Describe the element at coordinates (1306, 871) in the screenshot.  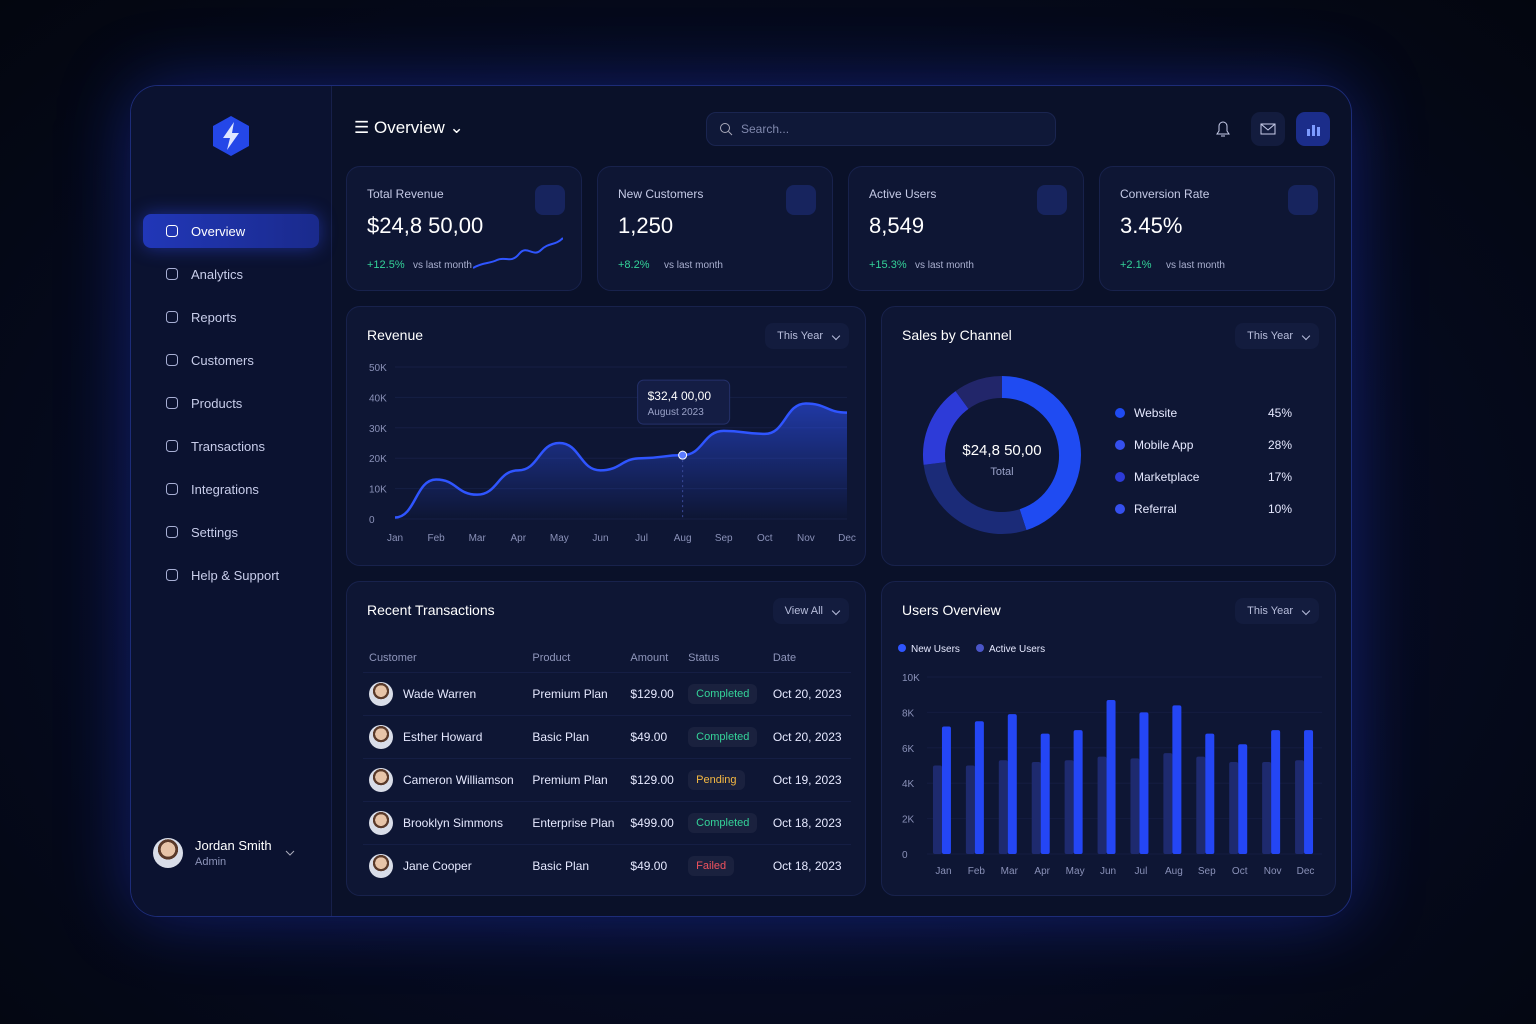
I see `x-tick-label: Dec` at that location.